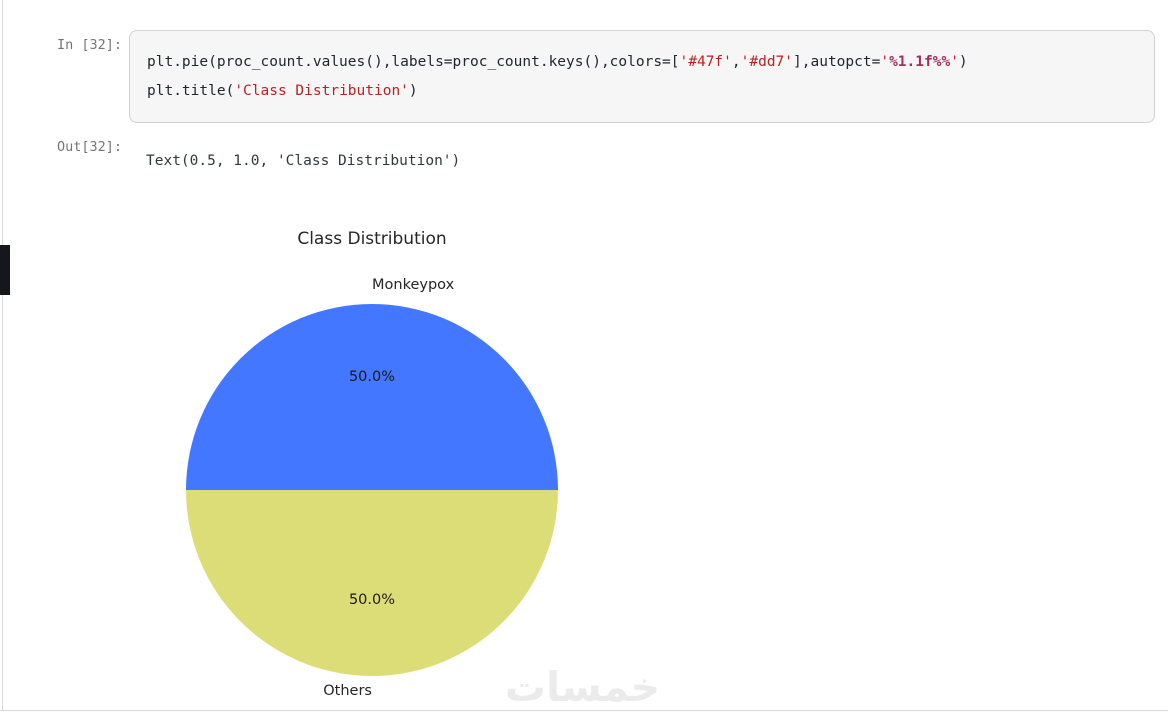  Describe the element at coordinates (303, 161) in the screenshot. I see `cell-output-text: Text(0.5, 1.0, 'Class Distribution')` at that location.